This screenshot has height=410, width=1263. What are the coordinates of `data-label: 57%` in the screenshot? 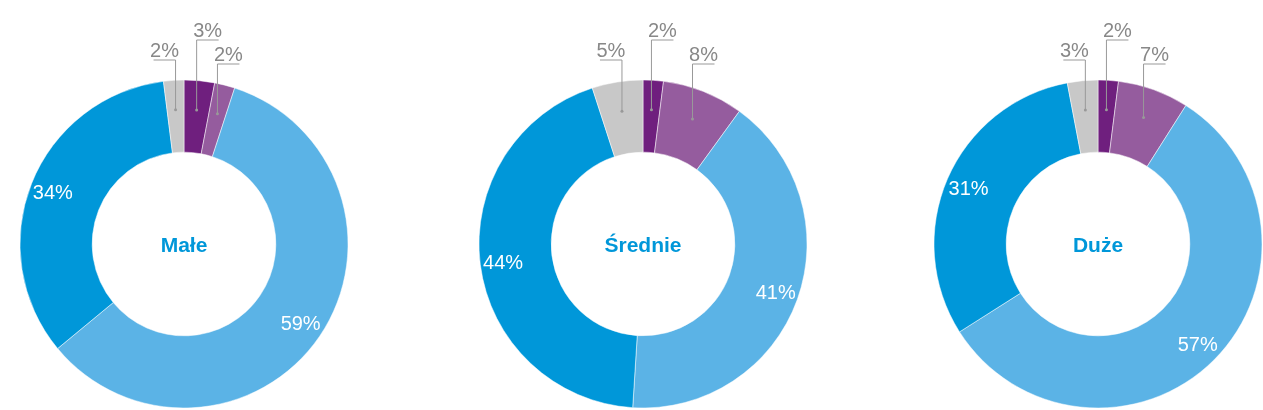 It's located at (1197, 343).